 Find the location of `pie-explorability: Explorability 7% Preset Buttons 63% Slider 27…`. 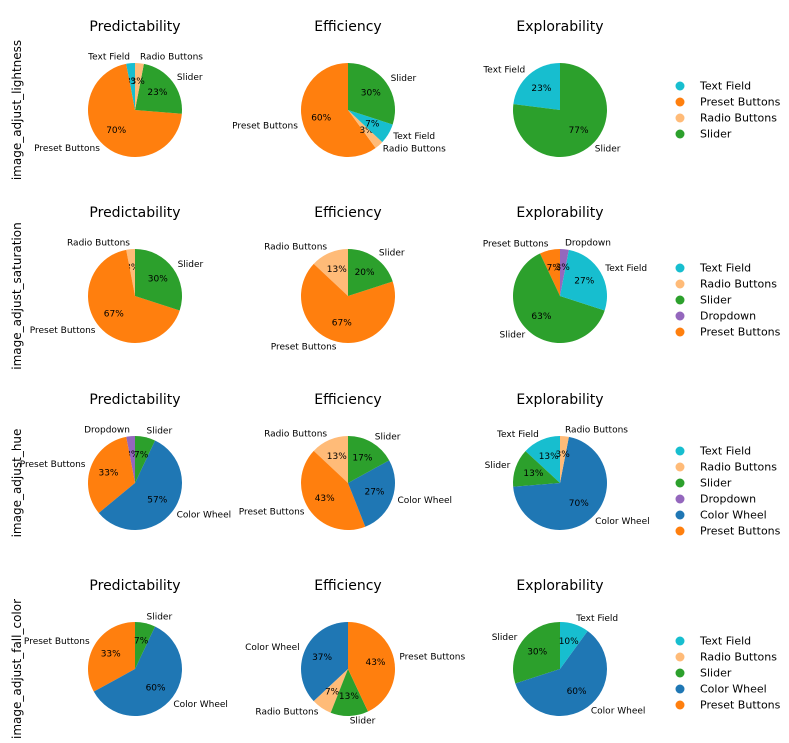

pie-explorability: Explorability 7% Preset Buttons 63% Slider 27… is located at coordinates (565, 274).